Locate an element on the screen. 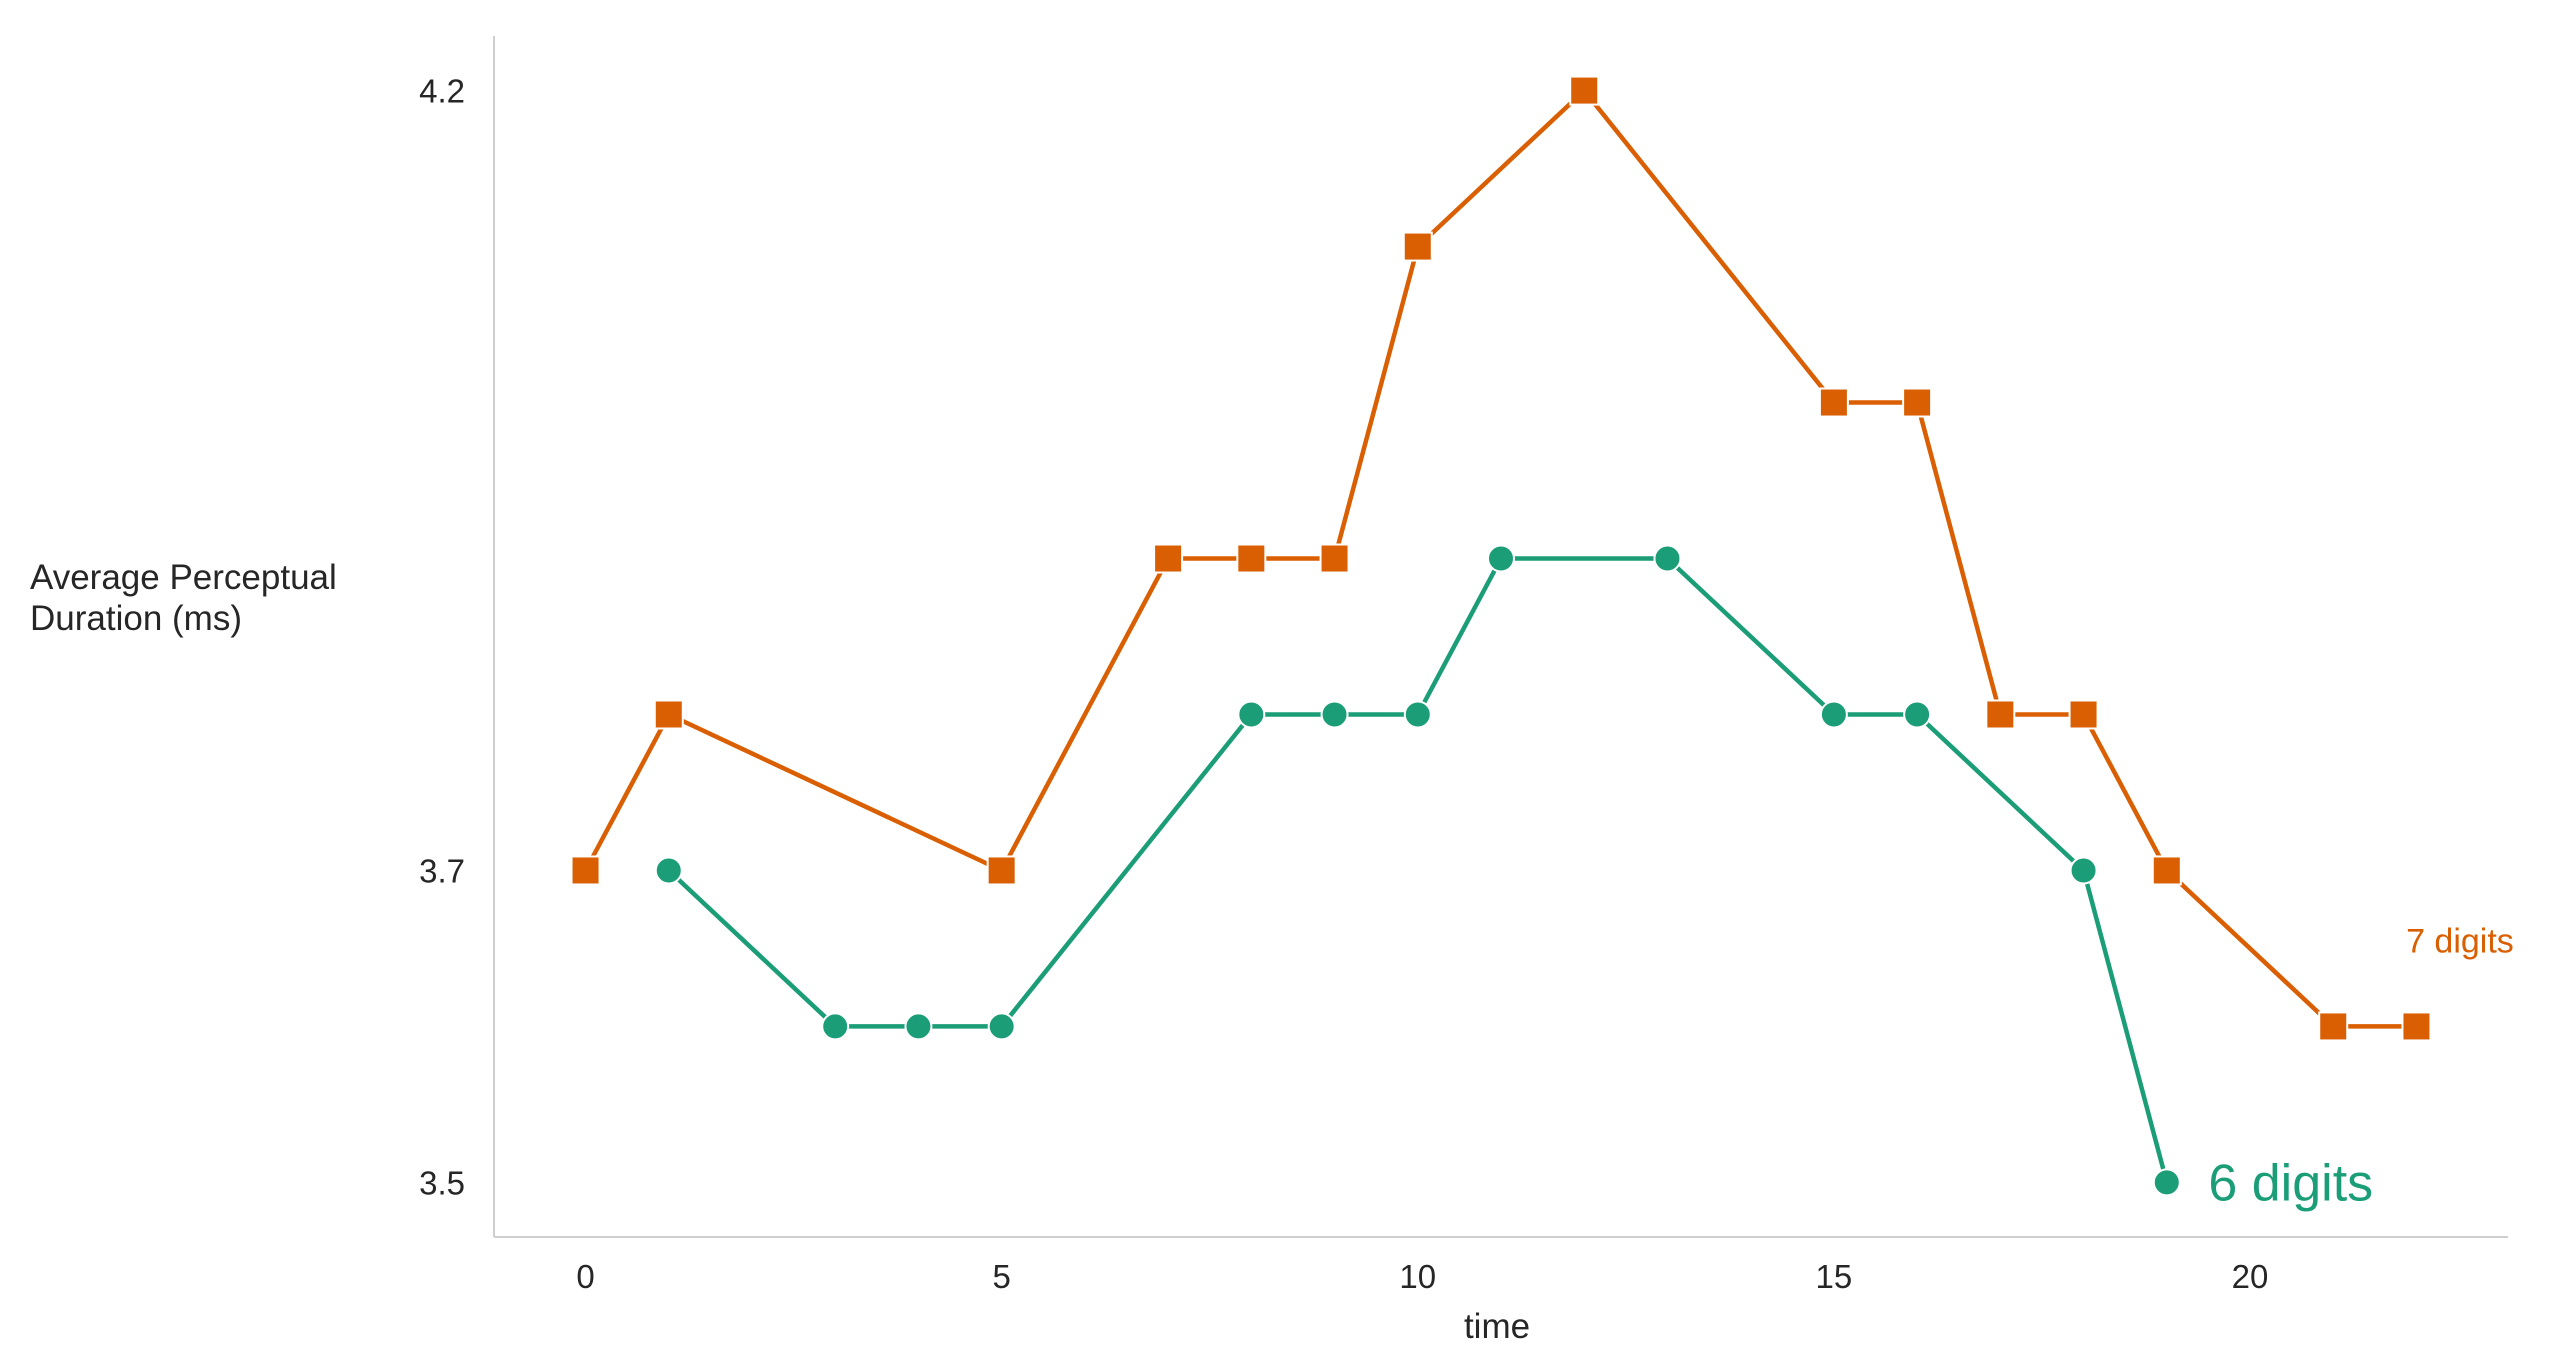 This screenshot has width=2559, height=1370. y-tick-label: 3.5 is located at coordinates (442, 1182).